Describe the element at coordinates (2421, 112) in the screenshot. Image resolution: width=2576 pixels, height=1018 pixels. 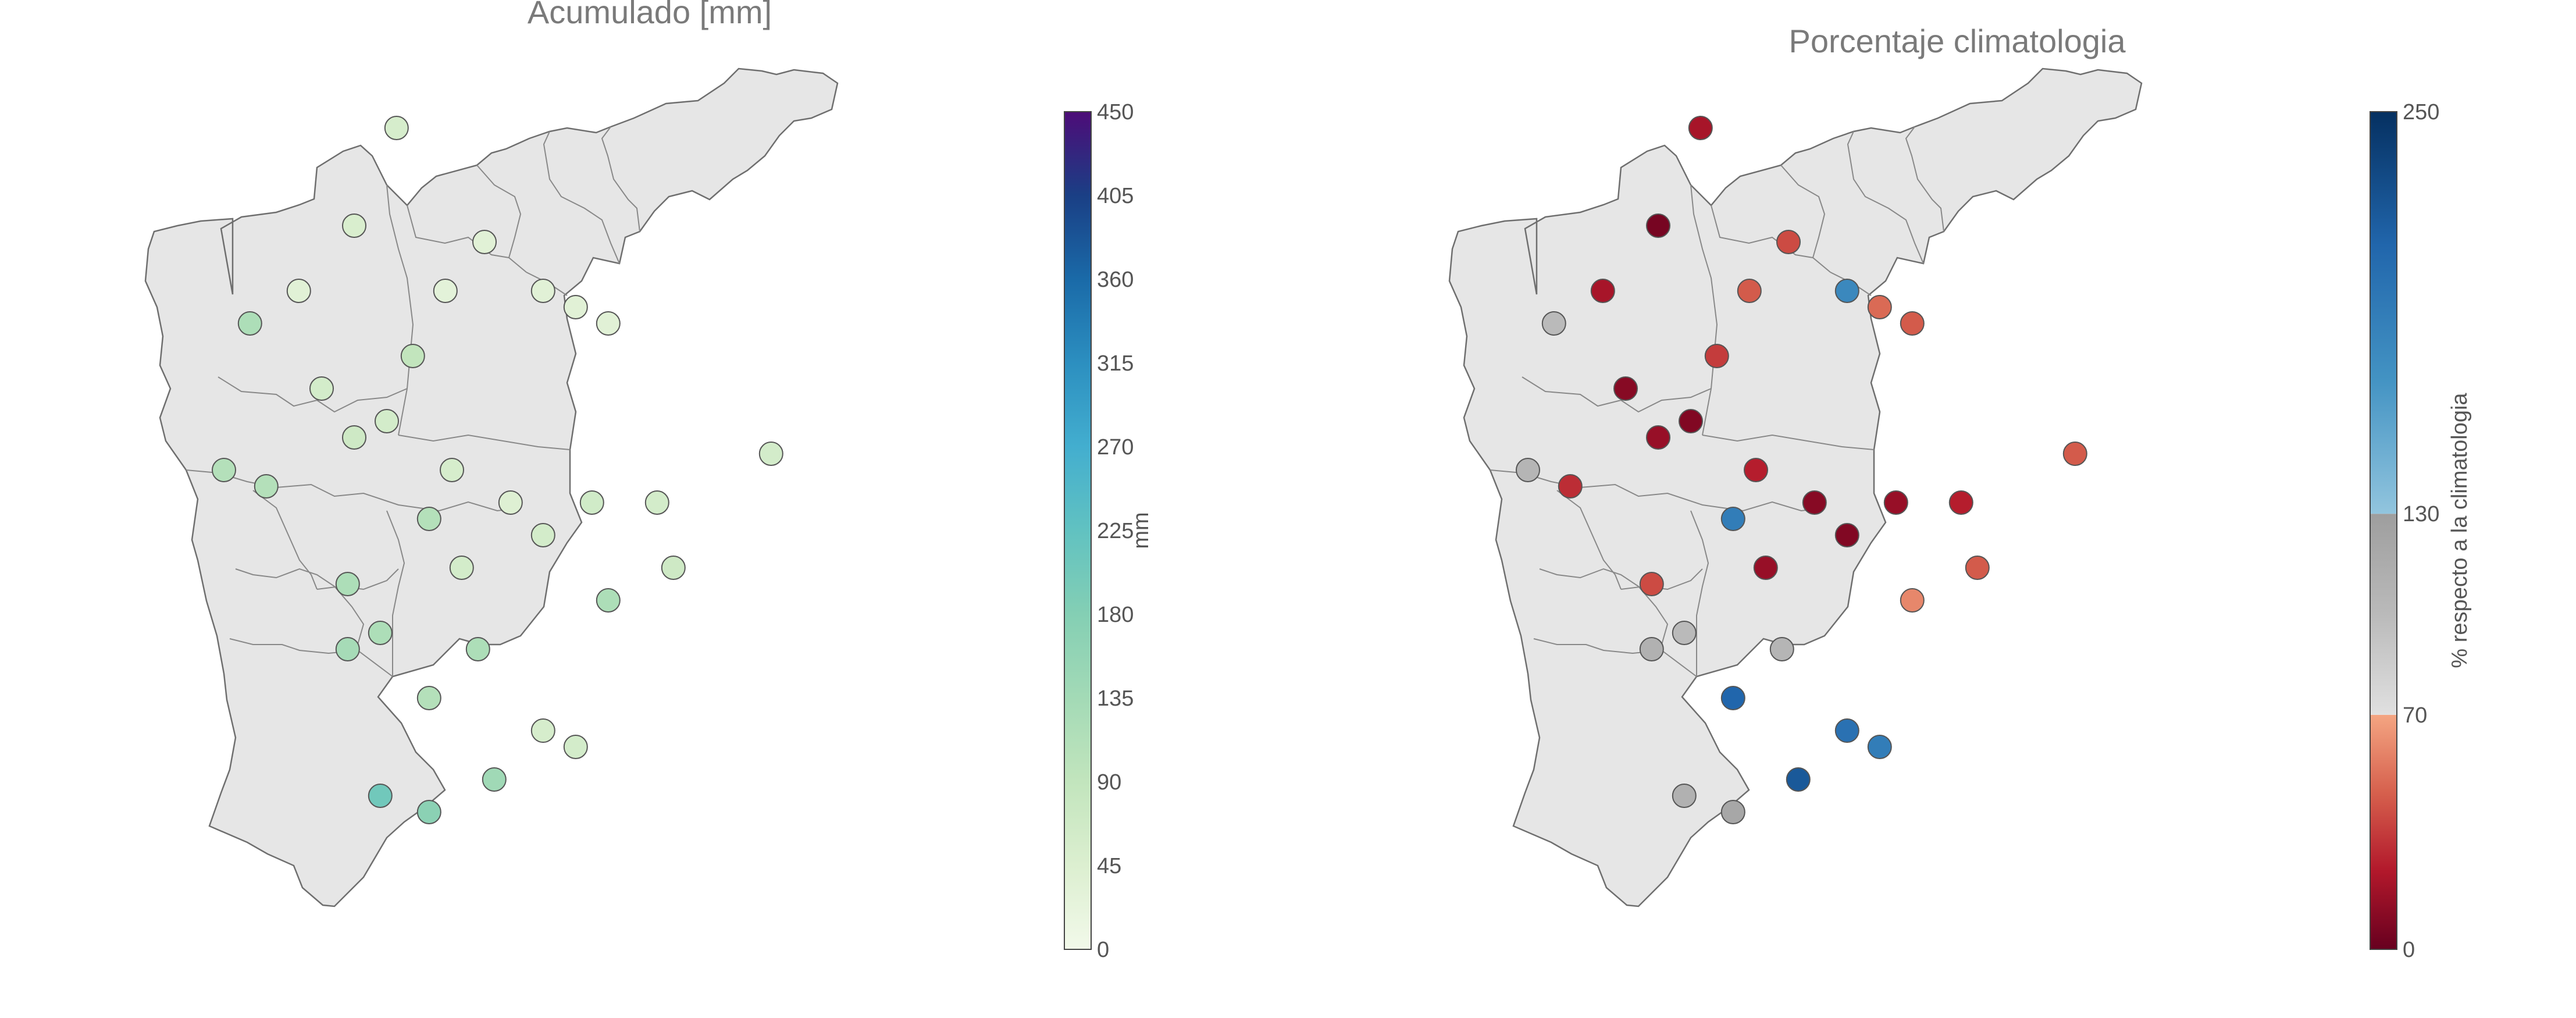
I see `colorbar-tick-label: 250` at that location.